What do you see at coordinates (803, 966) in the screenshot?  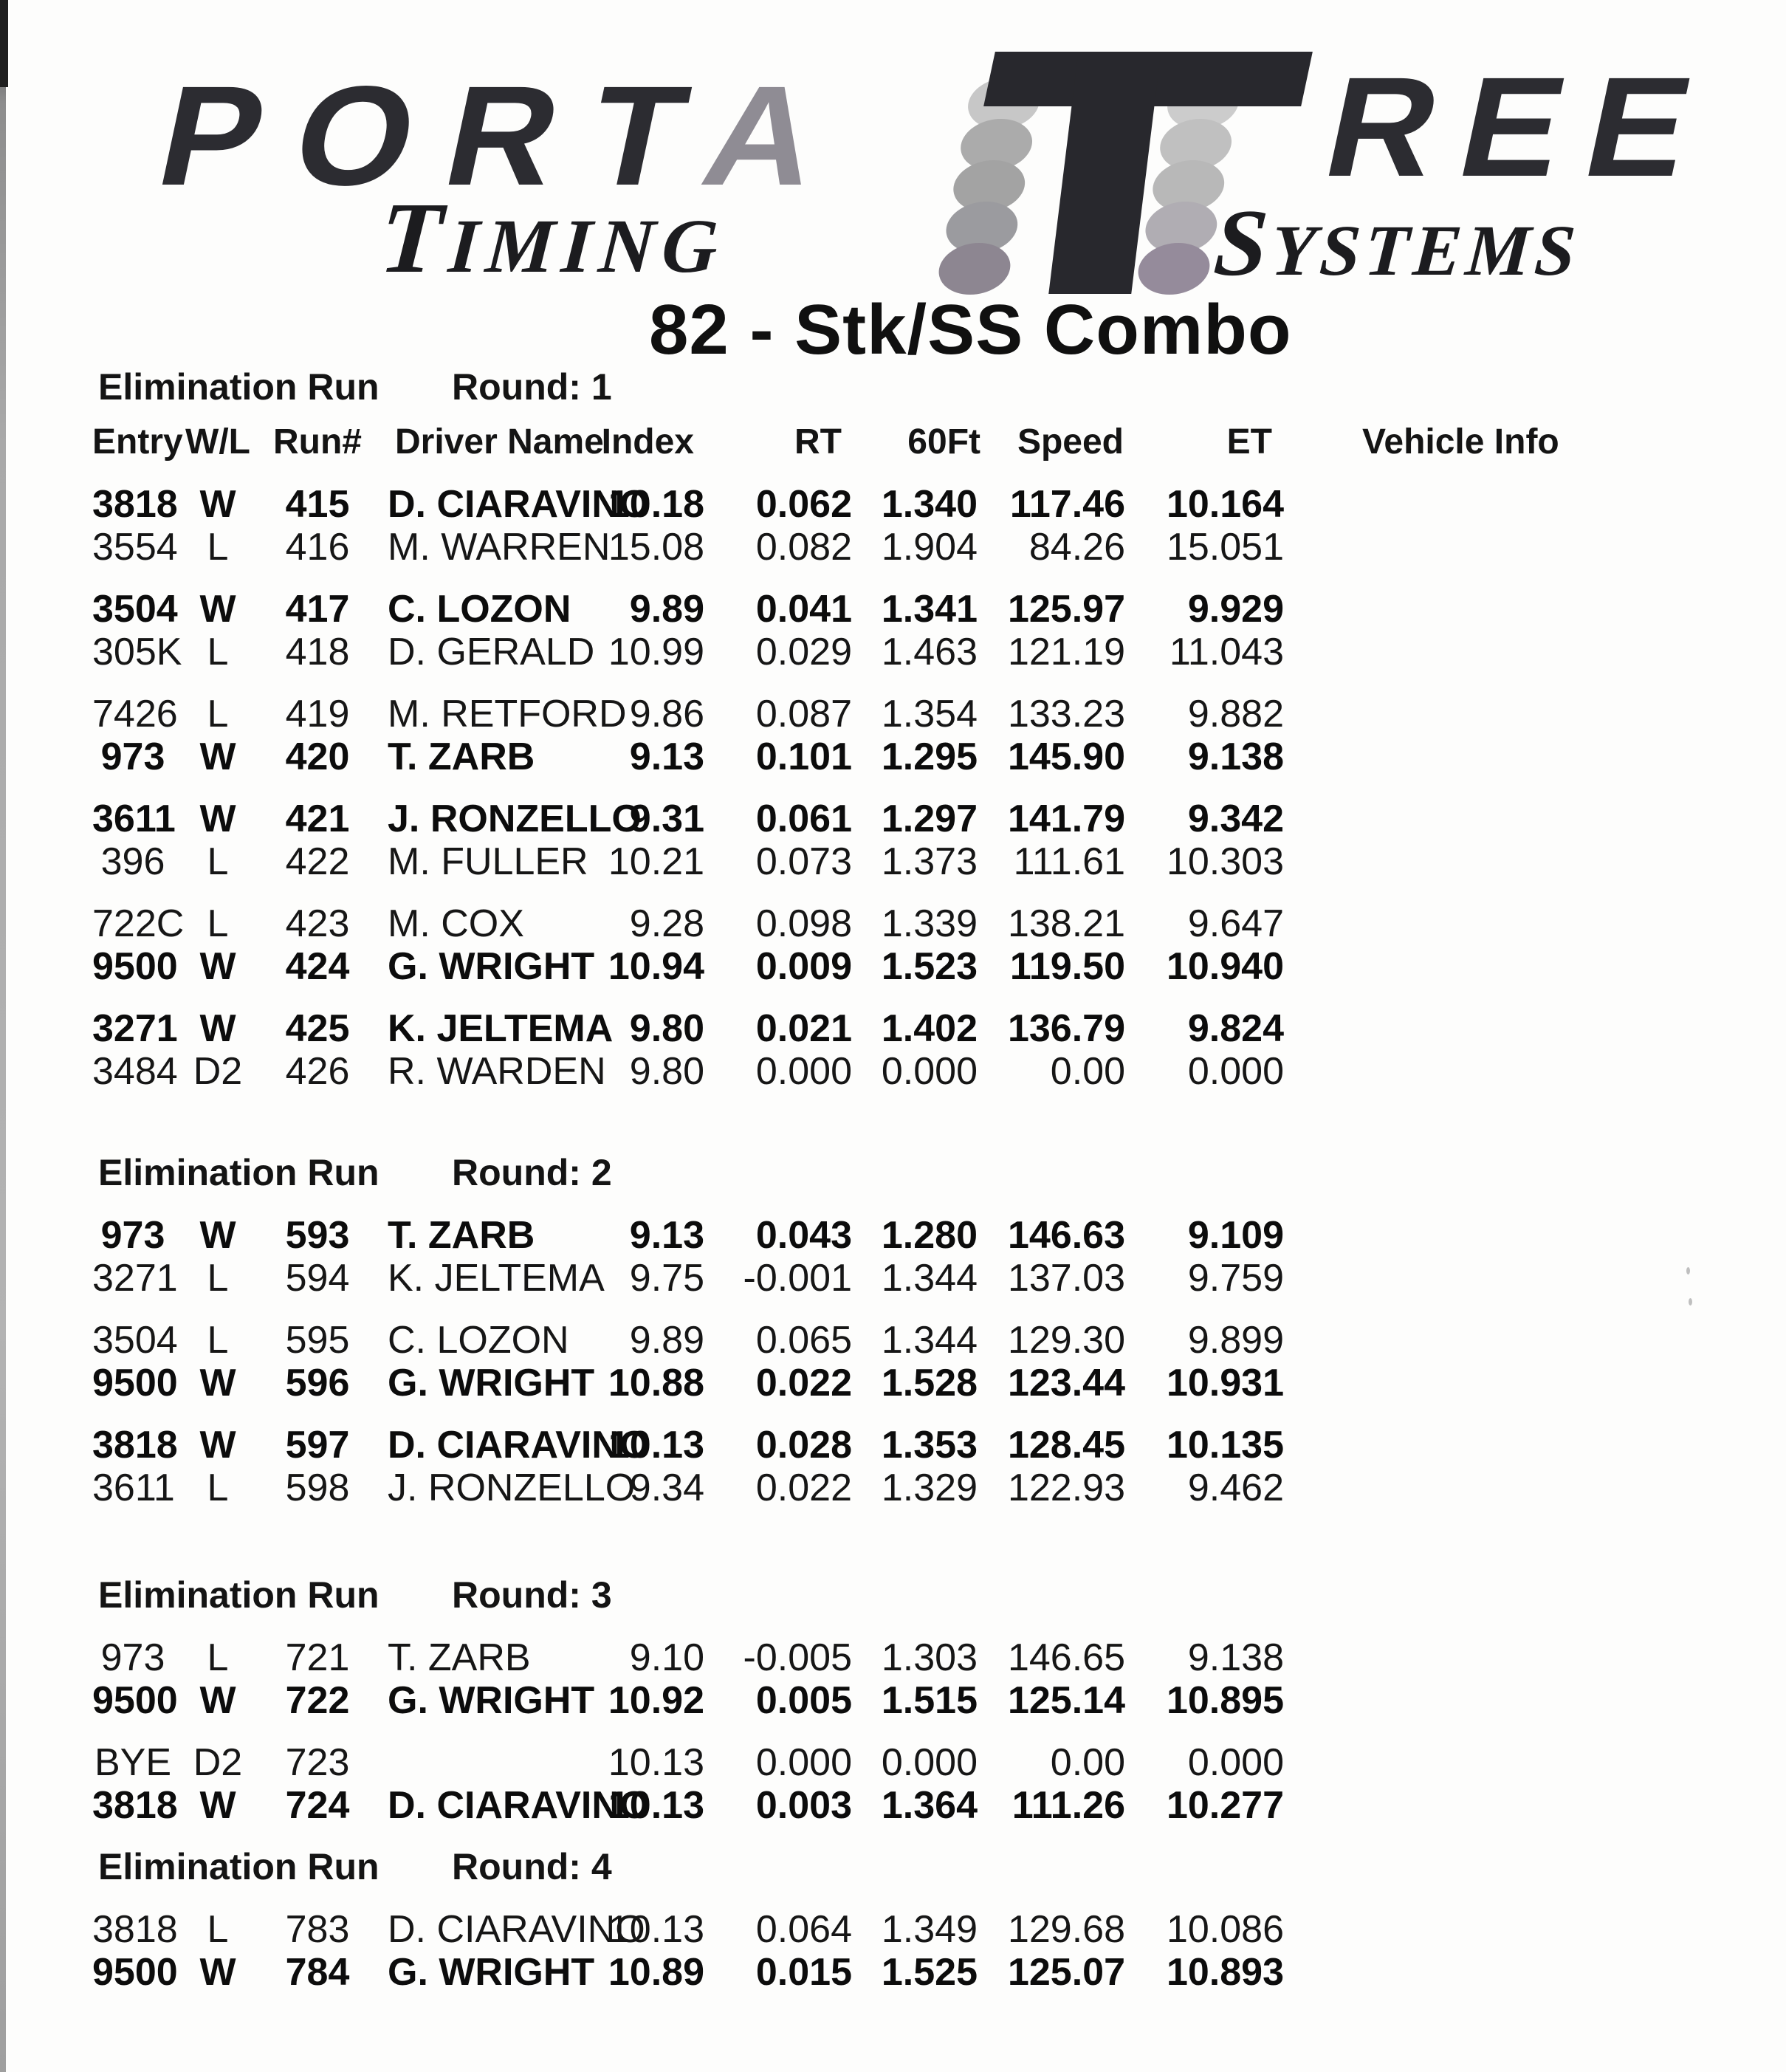 I see `reaction-time: 0.009` at bounding box center [803, 966].